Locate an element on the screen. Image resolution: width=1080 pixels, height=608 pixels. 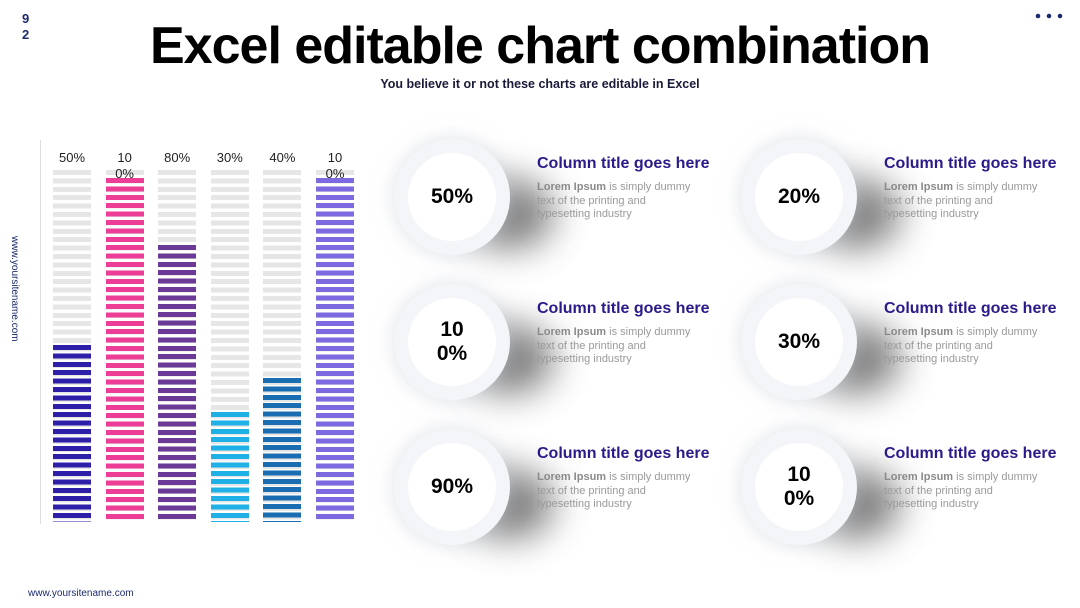
card-value: 20% is located at coordinates (799, 196).